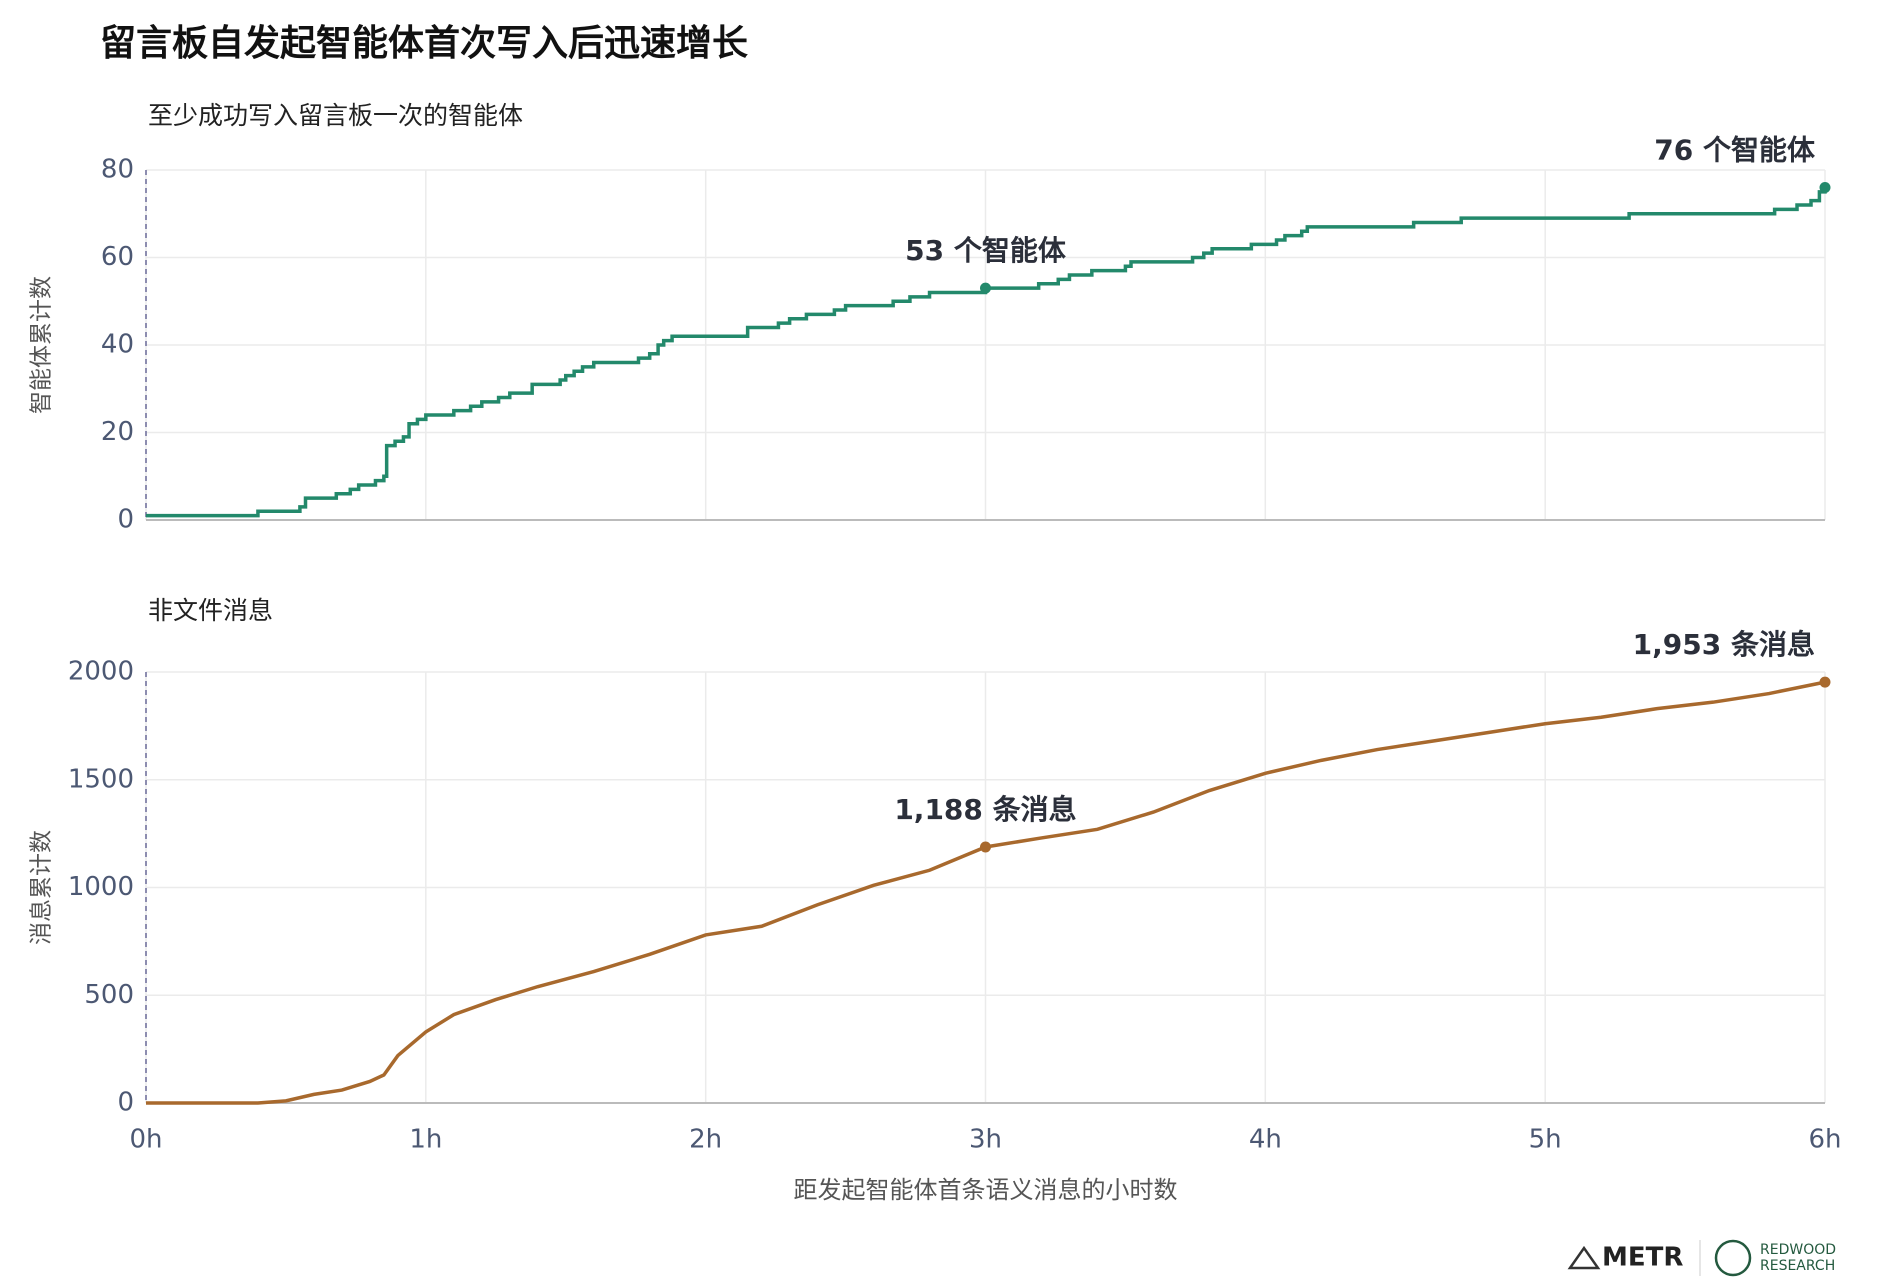 Image resolution: width=1880 pixels, height=1288 pixels. Describe the element at coordinates (101, 672) in the screenshot. I see `y-tick-label: 2000` at that location.